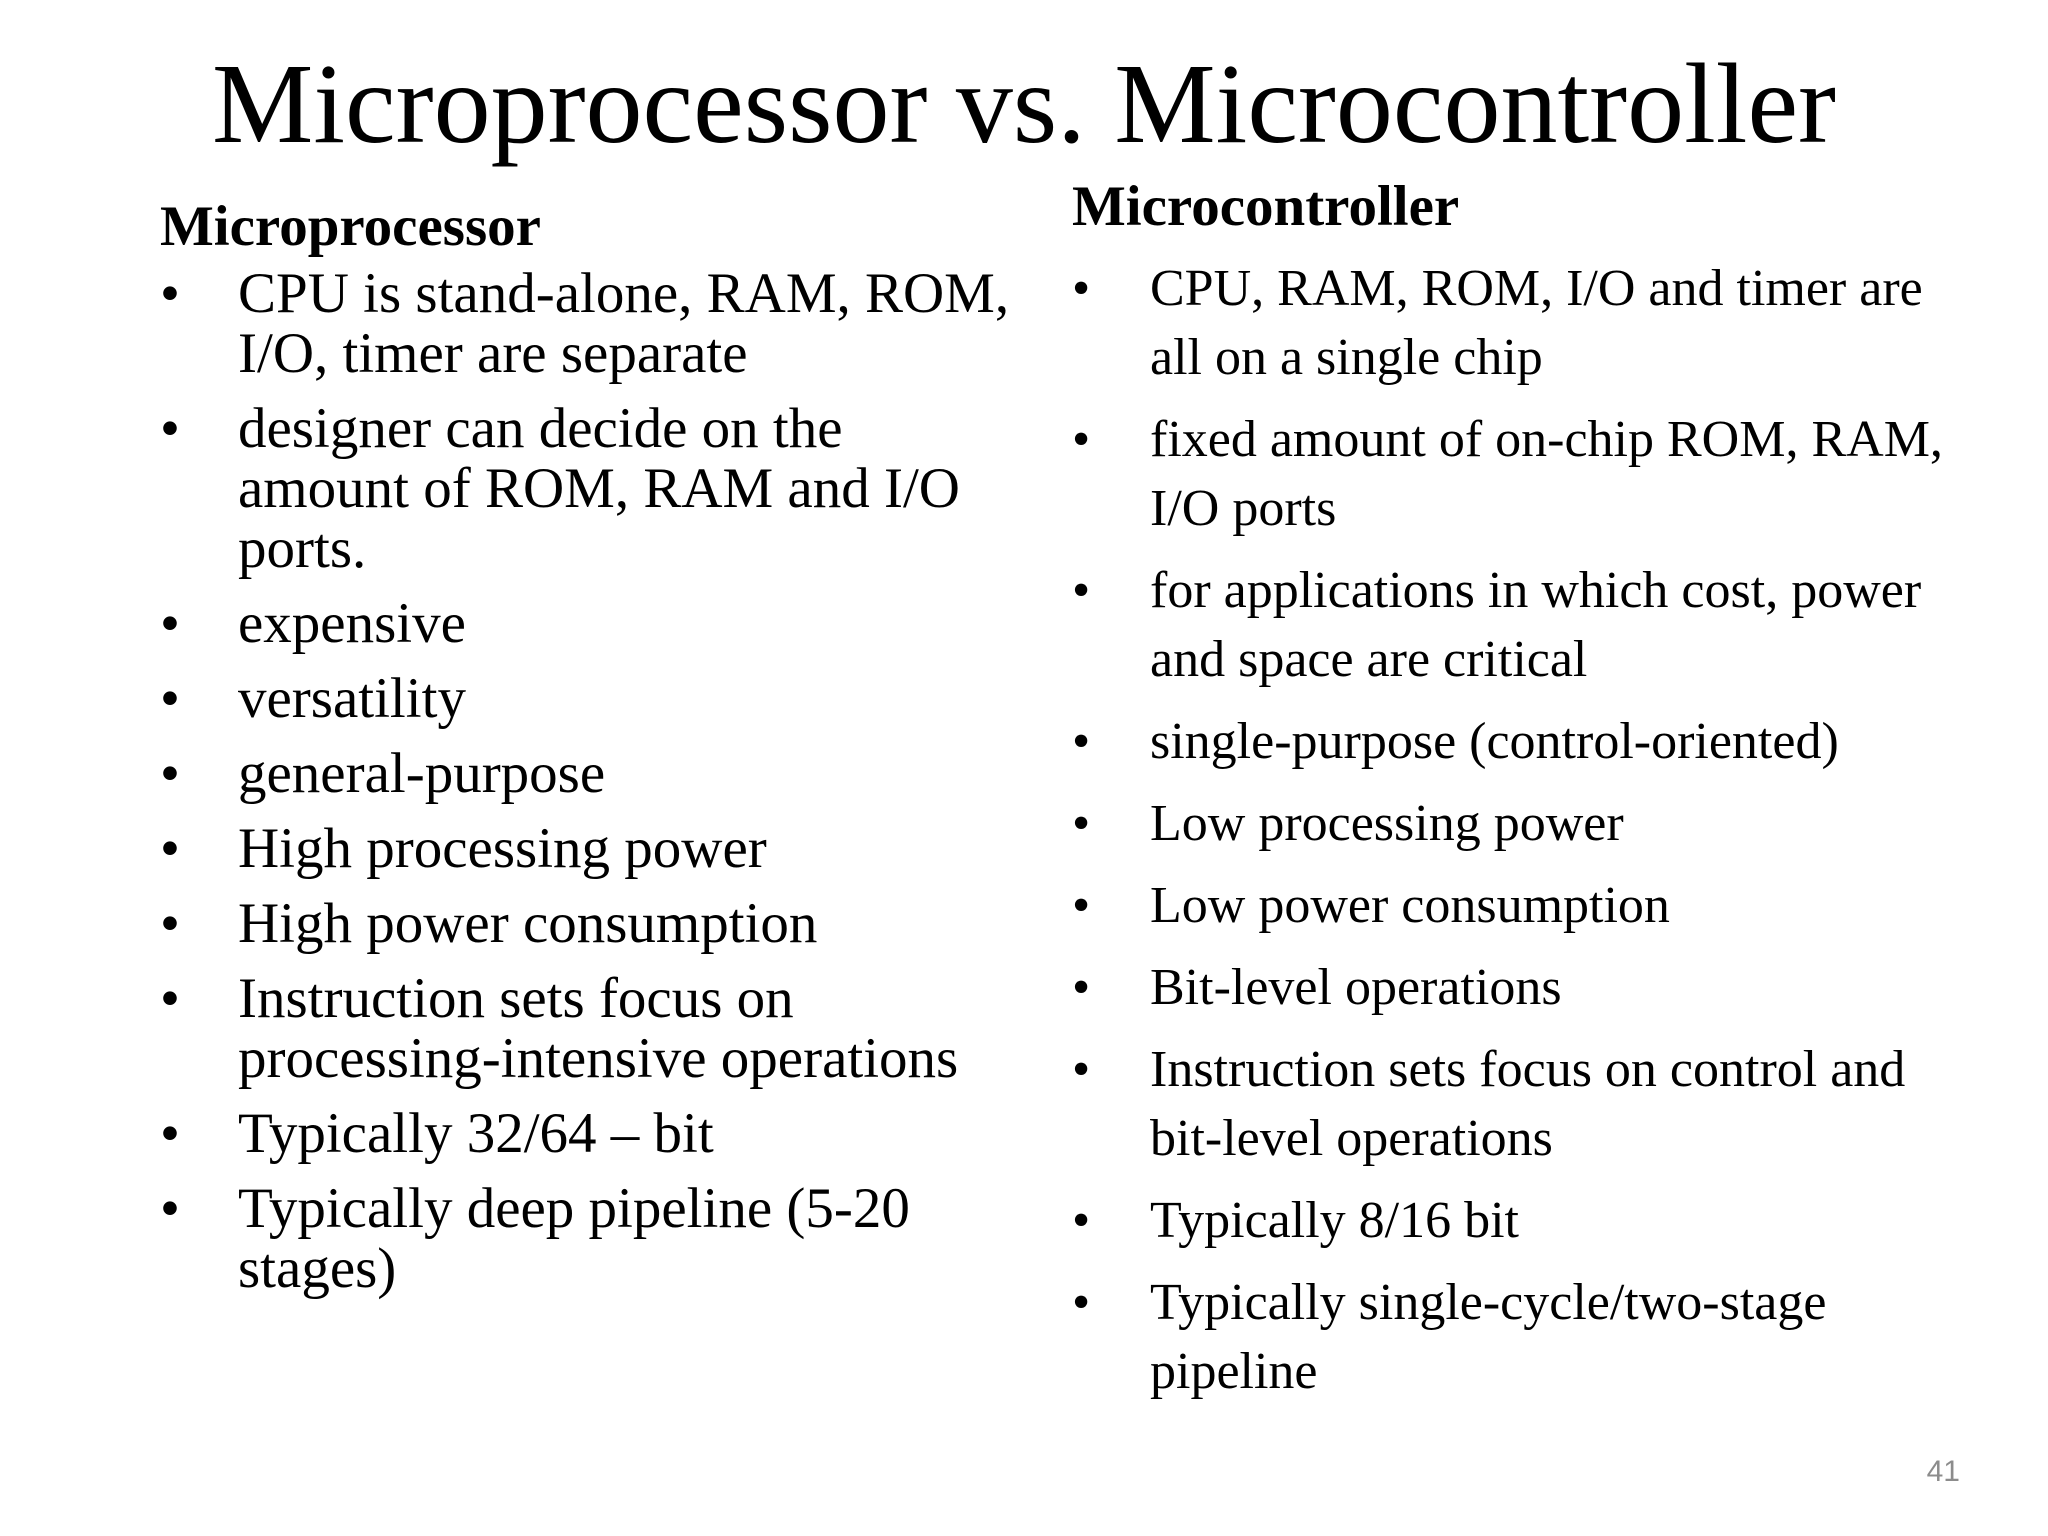 The width and height of the screenshot is (2048, 1536). I want to click on list-item: • Typically 32/64 – bit, so click(590, 1134).